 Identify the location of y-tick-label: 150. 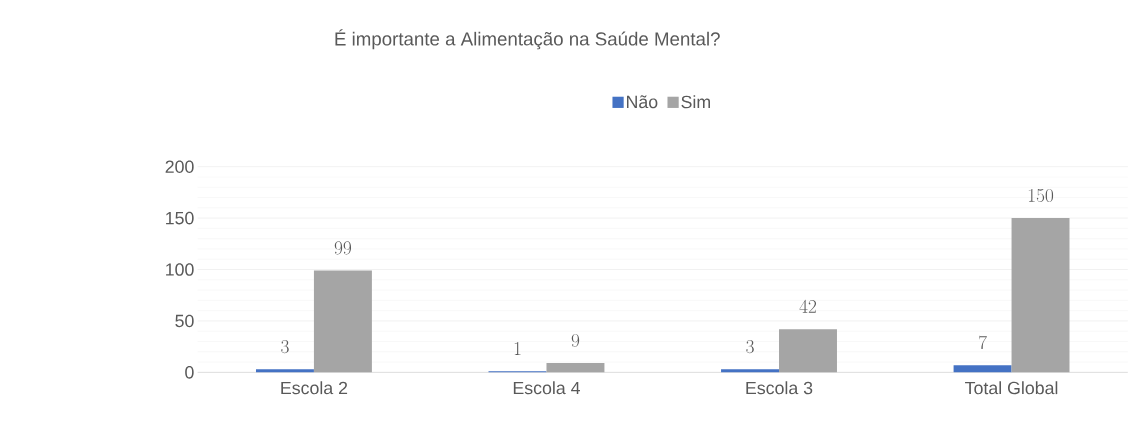
(180, 218).